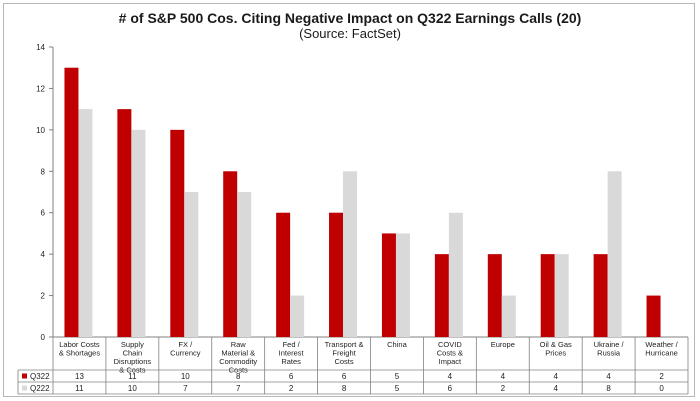 The width and height of the screenshot is (700, 401). I want to click on category-label: Europe, so click(503, 344).